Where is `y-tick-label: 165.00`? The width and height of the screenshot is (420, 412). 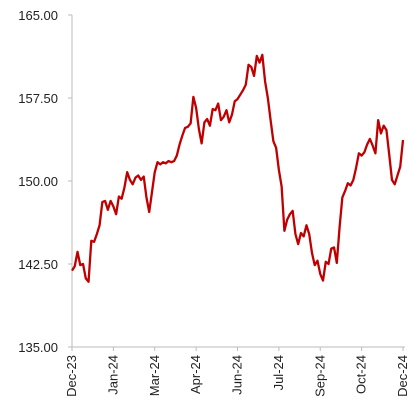
y-tick-label: 165.00 is located at coordinates (38, 15).